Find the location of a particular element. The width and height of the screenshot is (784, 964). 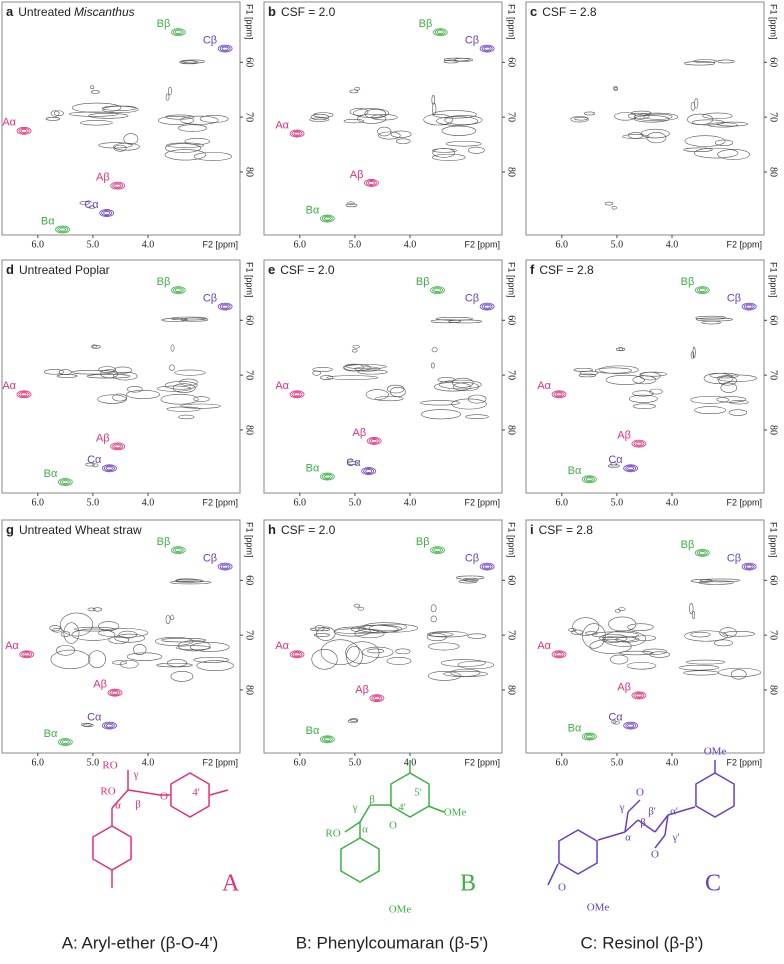

ring is located at coordinates (360, 860).